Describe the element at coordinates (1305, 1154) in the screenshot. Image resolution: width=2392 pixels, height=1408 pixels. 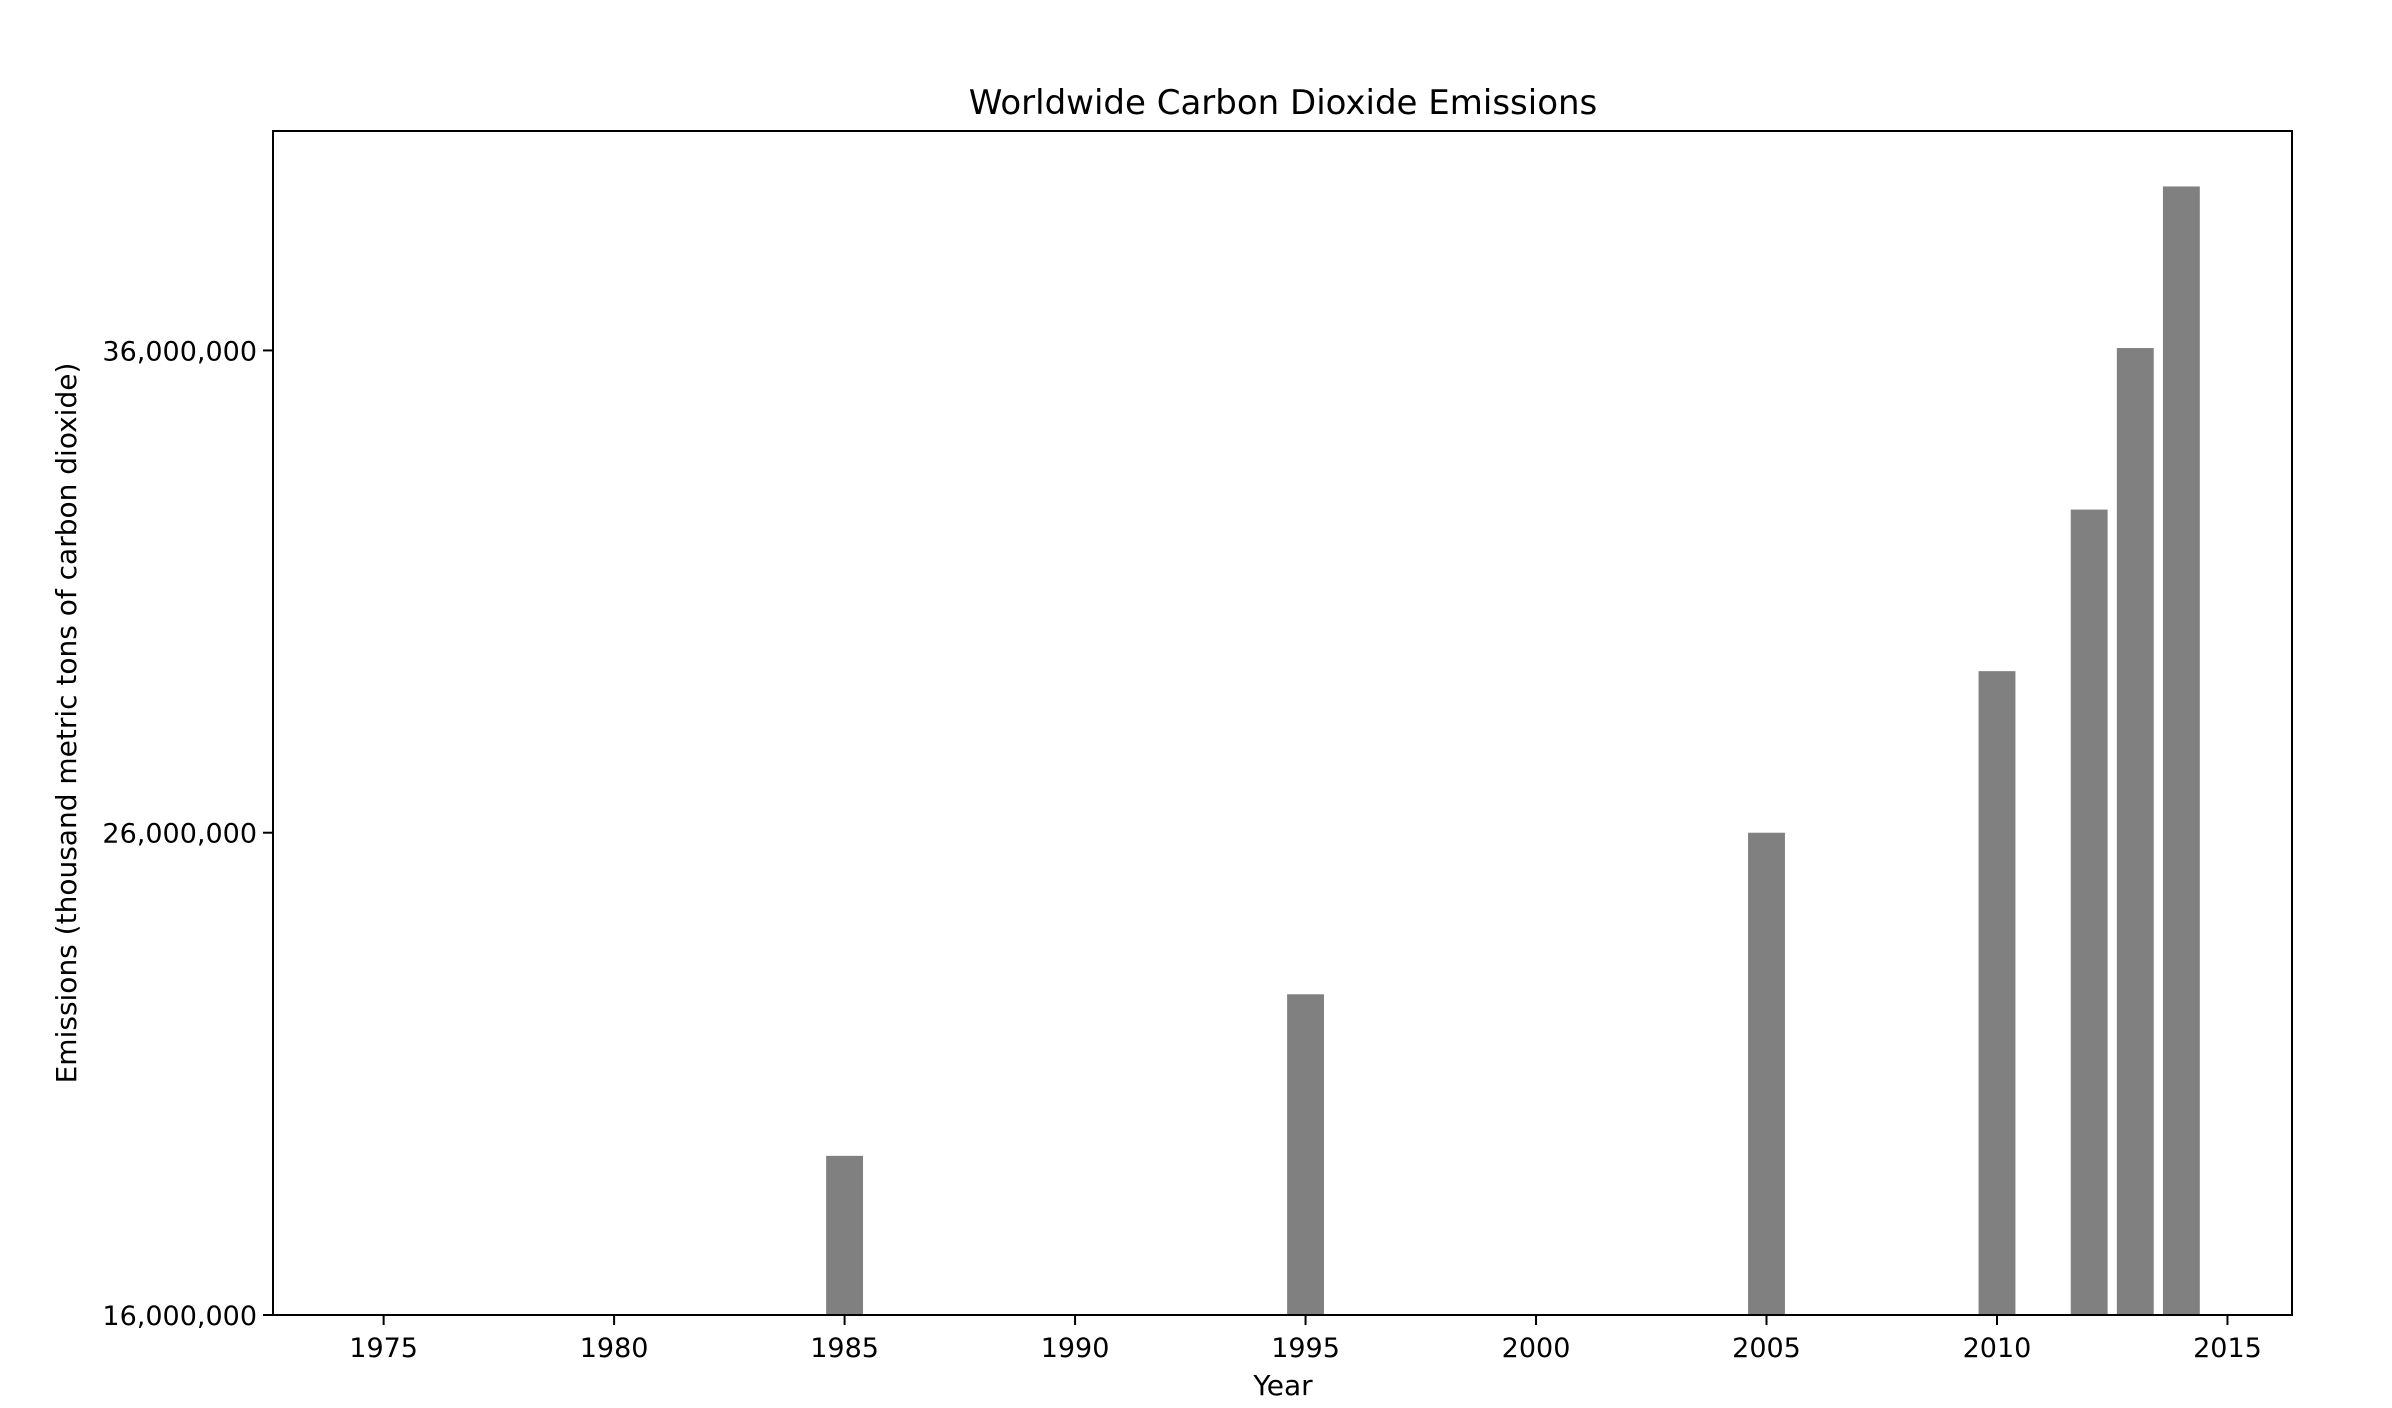
I see `bar-1995` at that location.